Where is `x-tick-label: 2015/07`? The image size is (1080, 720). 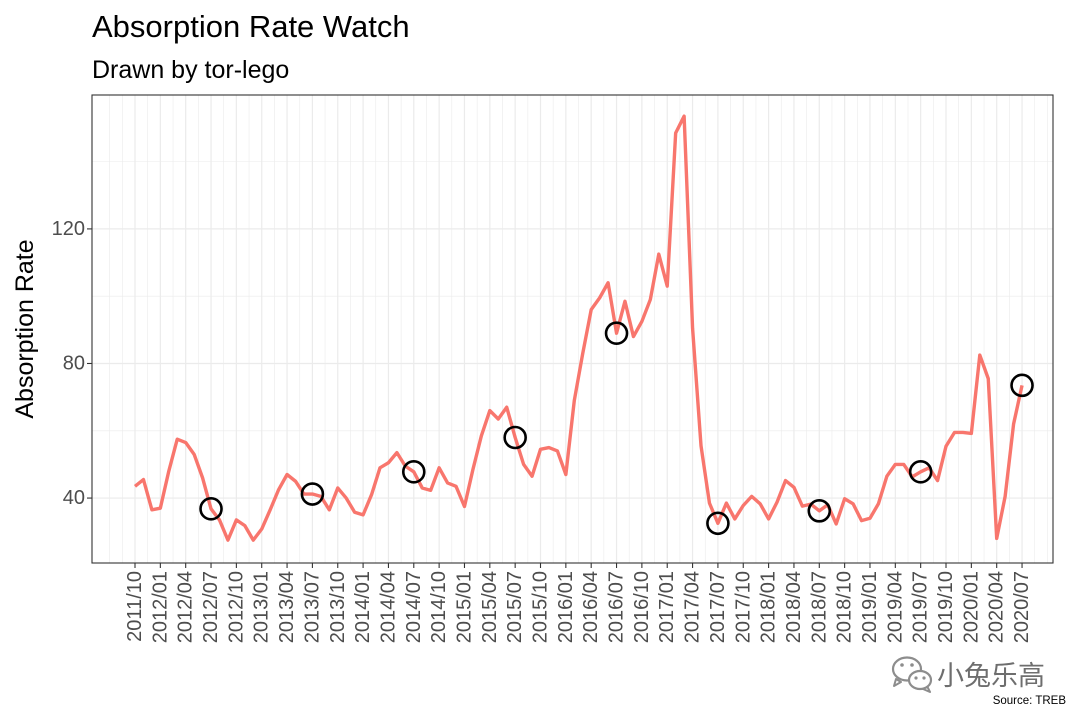
x-tick-label: 2015/07 is located at coordinates (515, 607).